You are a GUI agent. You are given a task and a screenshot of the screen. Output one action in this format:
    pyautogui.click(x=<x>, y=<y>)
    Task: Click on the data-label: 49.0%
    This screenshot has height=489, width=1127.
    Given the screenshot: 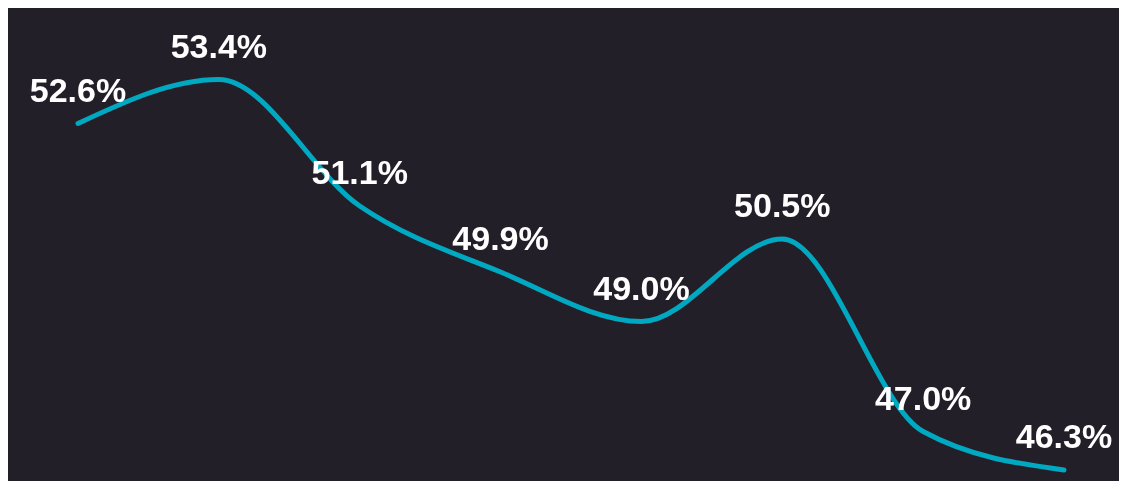 What is the action you would take?
    pyautogui.click(x=641, y=287)
    